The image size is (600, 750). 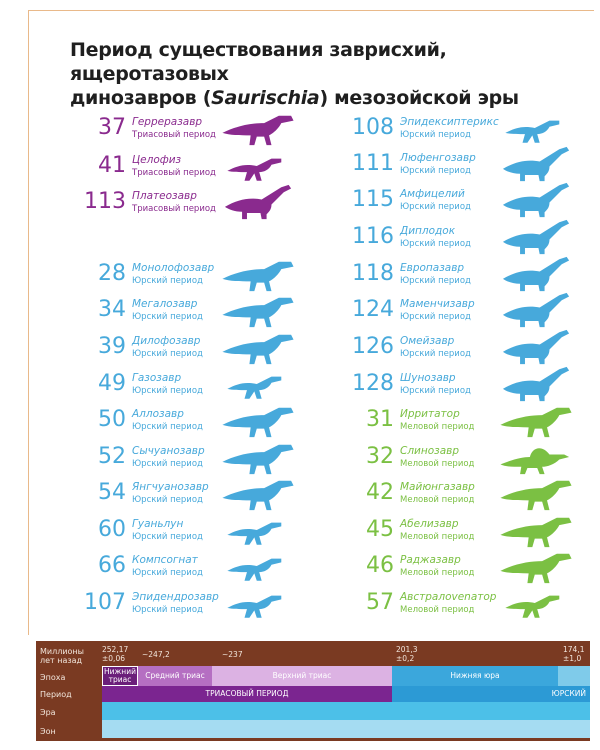 What do you see at coordinates (258, 202) in the screenshot?
I see `plateosaurus-icon` at bounding box center [258, 202].